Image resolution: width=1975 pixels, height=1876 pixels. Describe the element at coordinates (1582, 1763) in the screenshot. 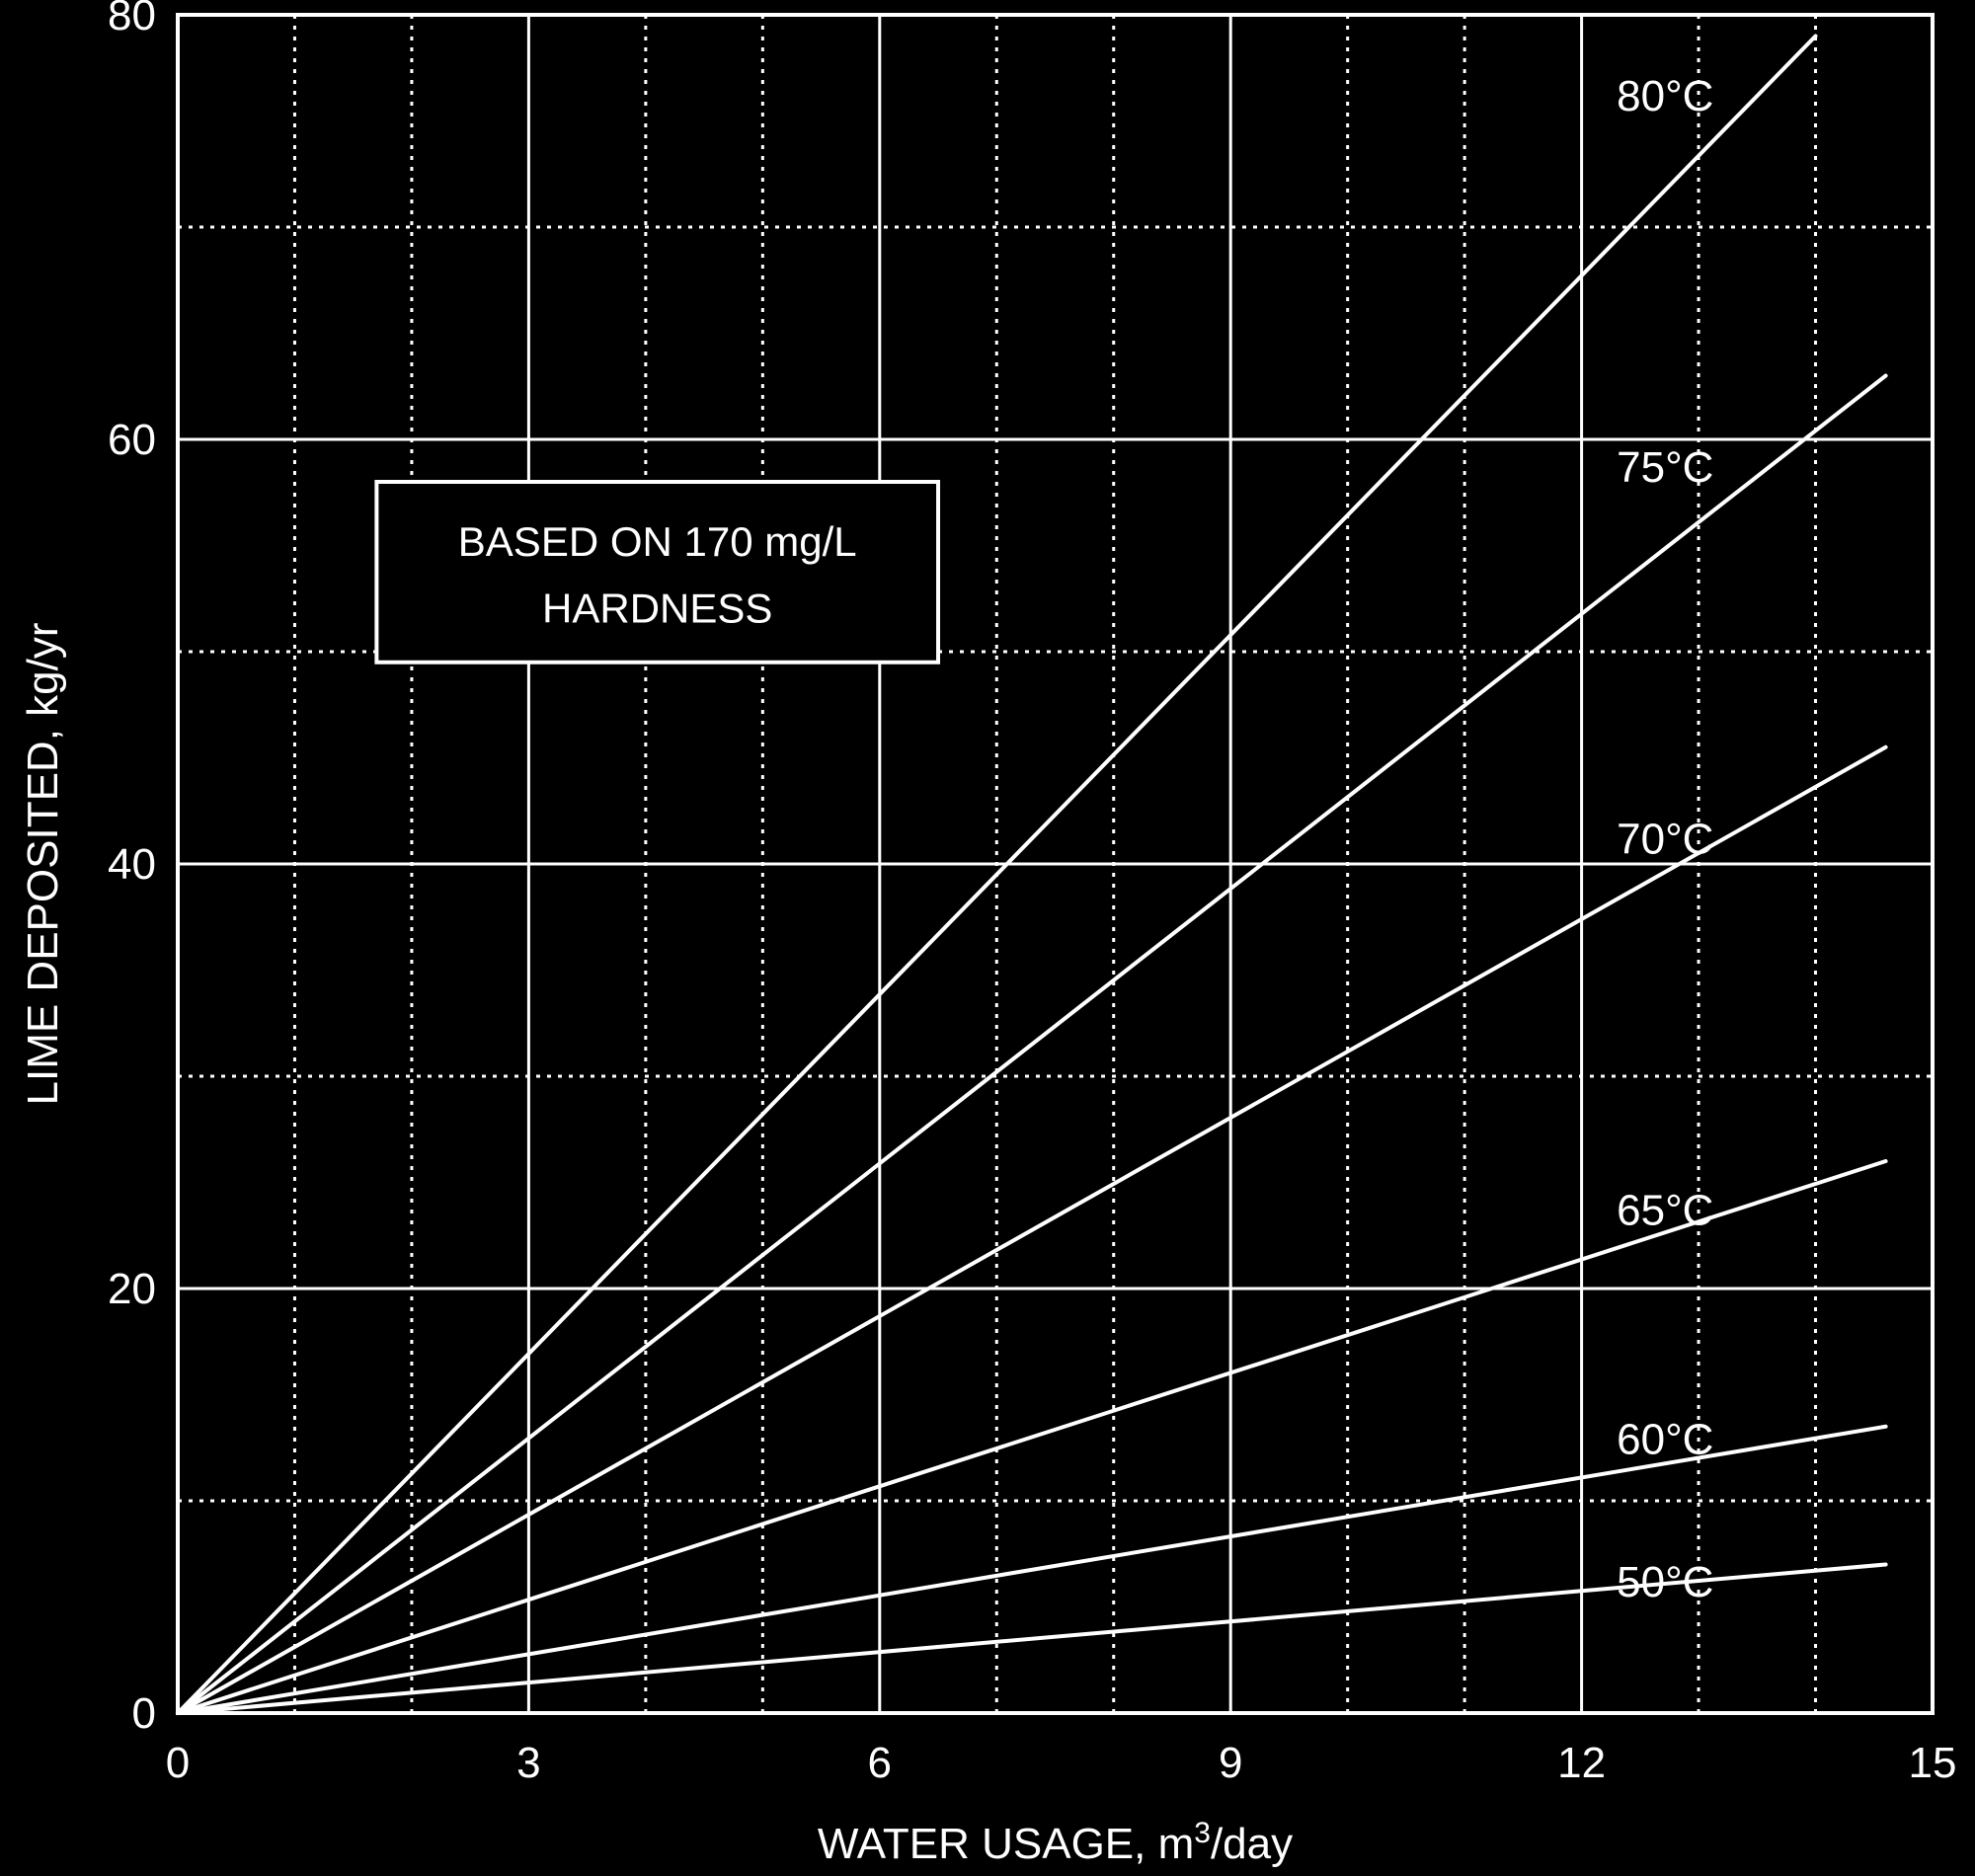

I see `x-tick-label: 12` at that location.